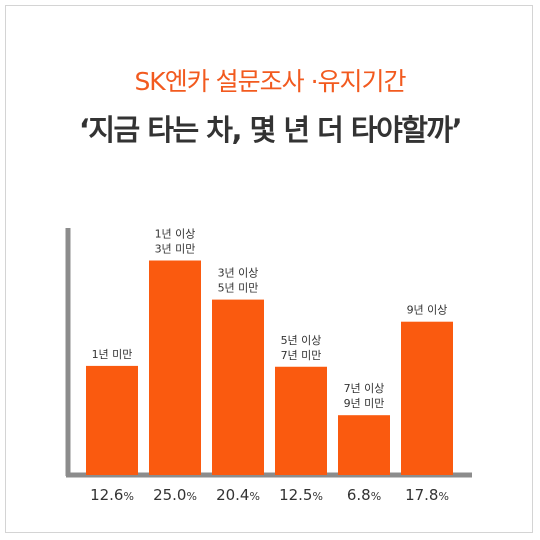 The width and height of the screenshot is (540, 540). Describe the element at coordinates (112, 354) in the screenshot. I see `category-label-1: 1년 미만` at that location.